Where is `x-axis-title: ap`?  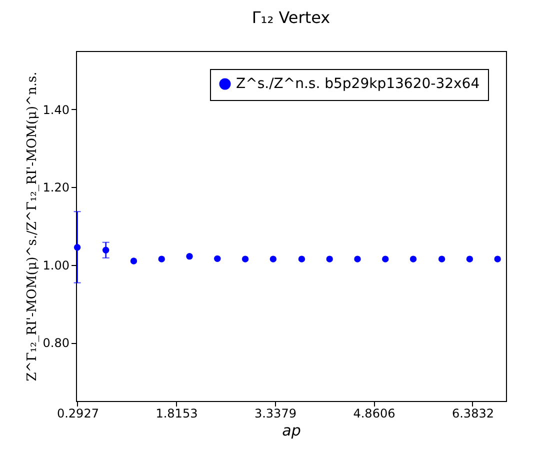 x-axis-title: ap is located at coordinates (291, 431).